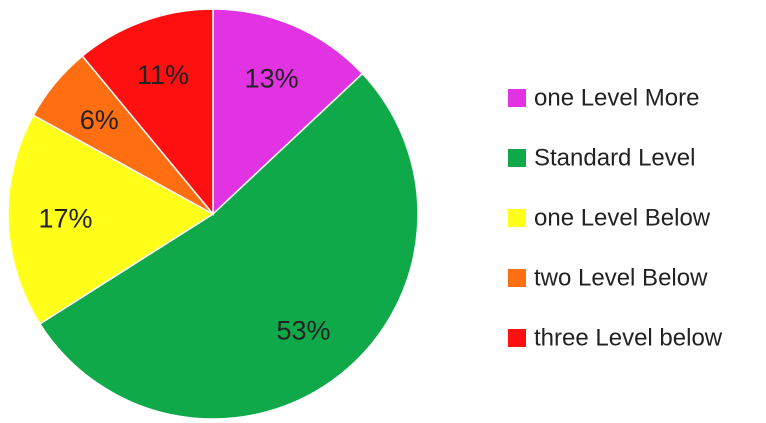 The height and width of the screenshot is (423, 766). I want to click on pie-slice-one-level-more, so click(288, 112).